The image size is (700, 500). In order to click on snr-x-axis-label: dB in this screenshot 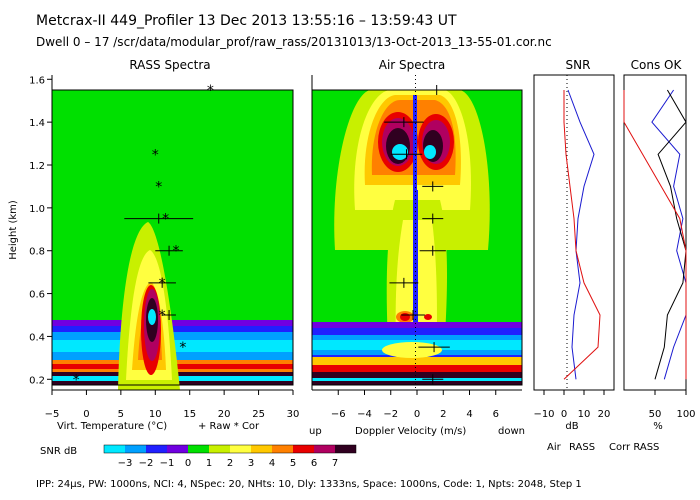, I will do `click(571, 426)`.